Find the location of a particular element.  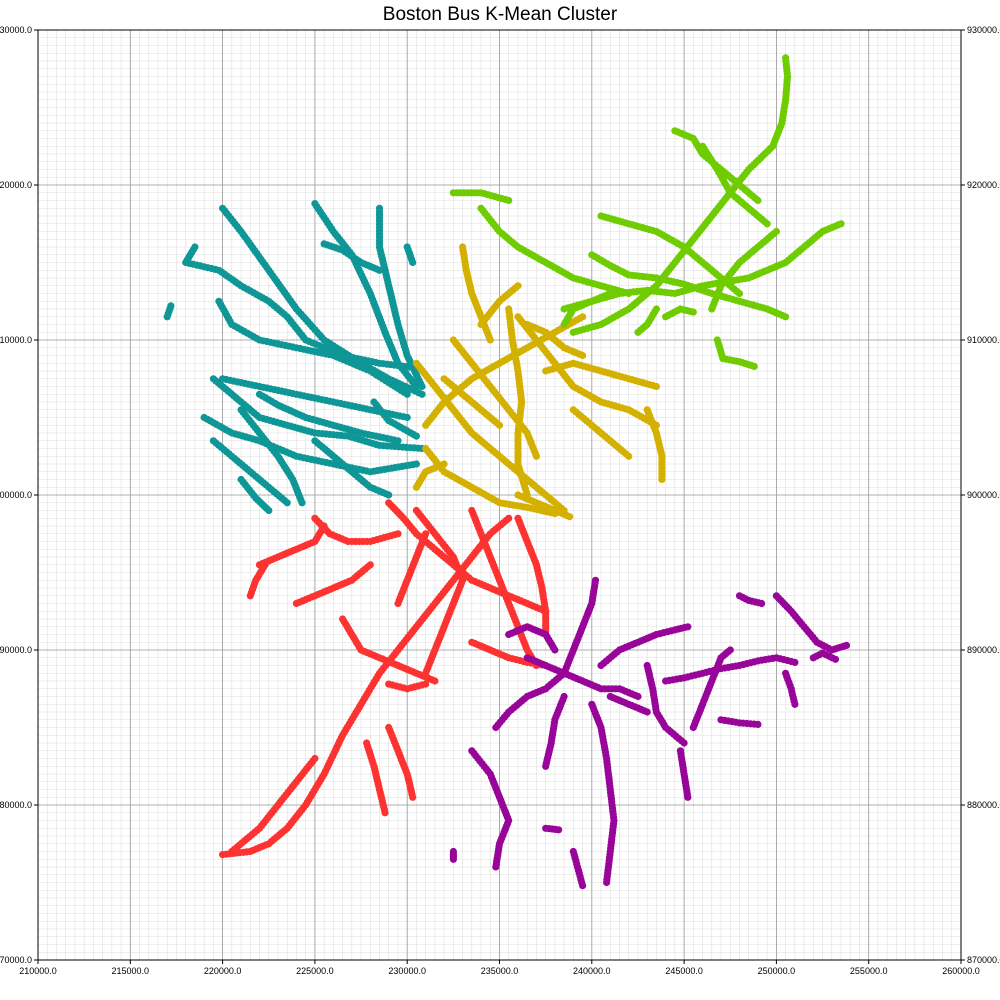

y-tick-label-right: 920000.0 is located at coordinates (983, 185).